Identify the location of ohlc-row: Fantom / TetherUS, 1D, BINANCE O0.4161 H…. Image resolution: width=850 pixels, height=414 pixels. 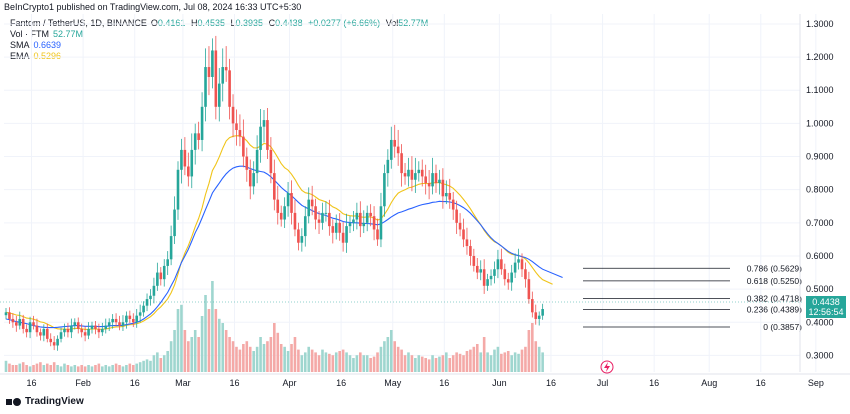
(220, 23).